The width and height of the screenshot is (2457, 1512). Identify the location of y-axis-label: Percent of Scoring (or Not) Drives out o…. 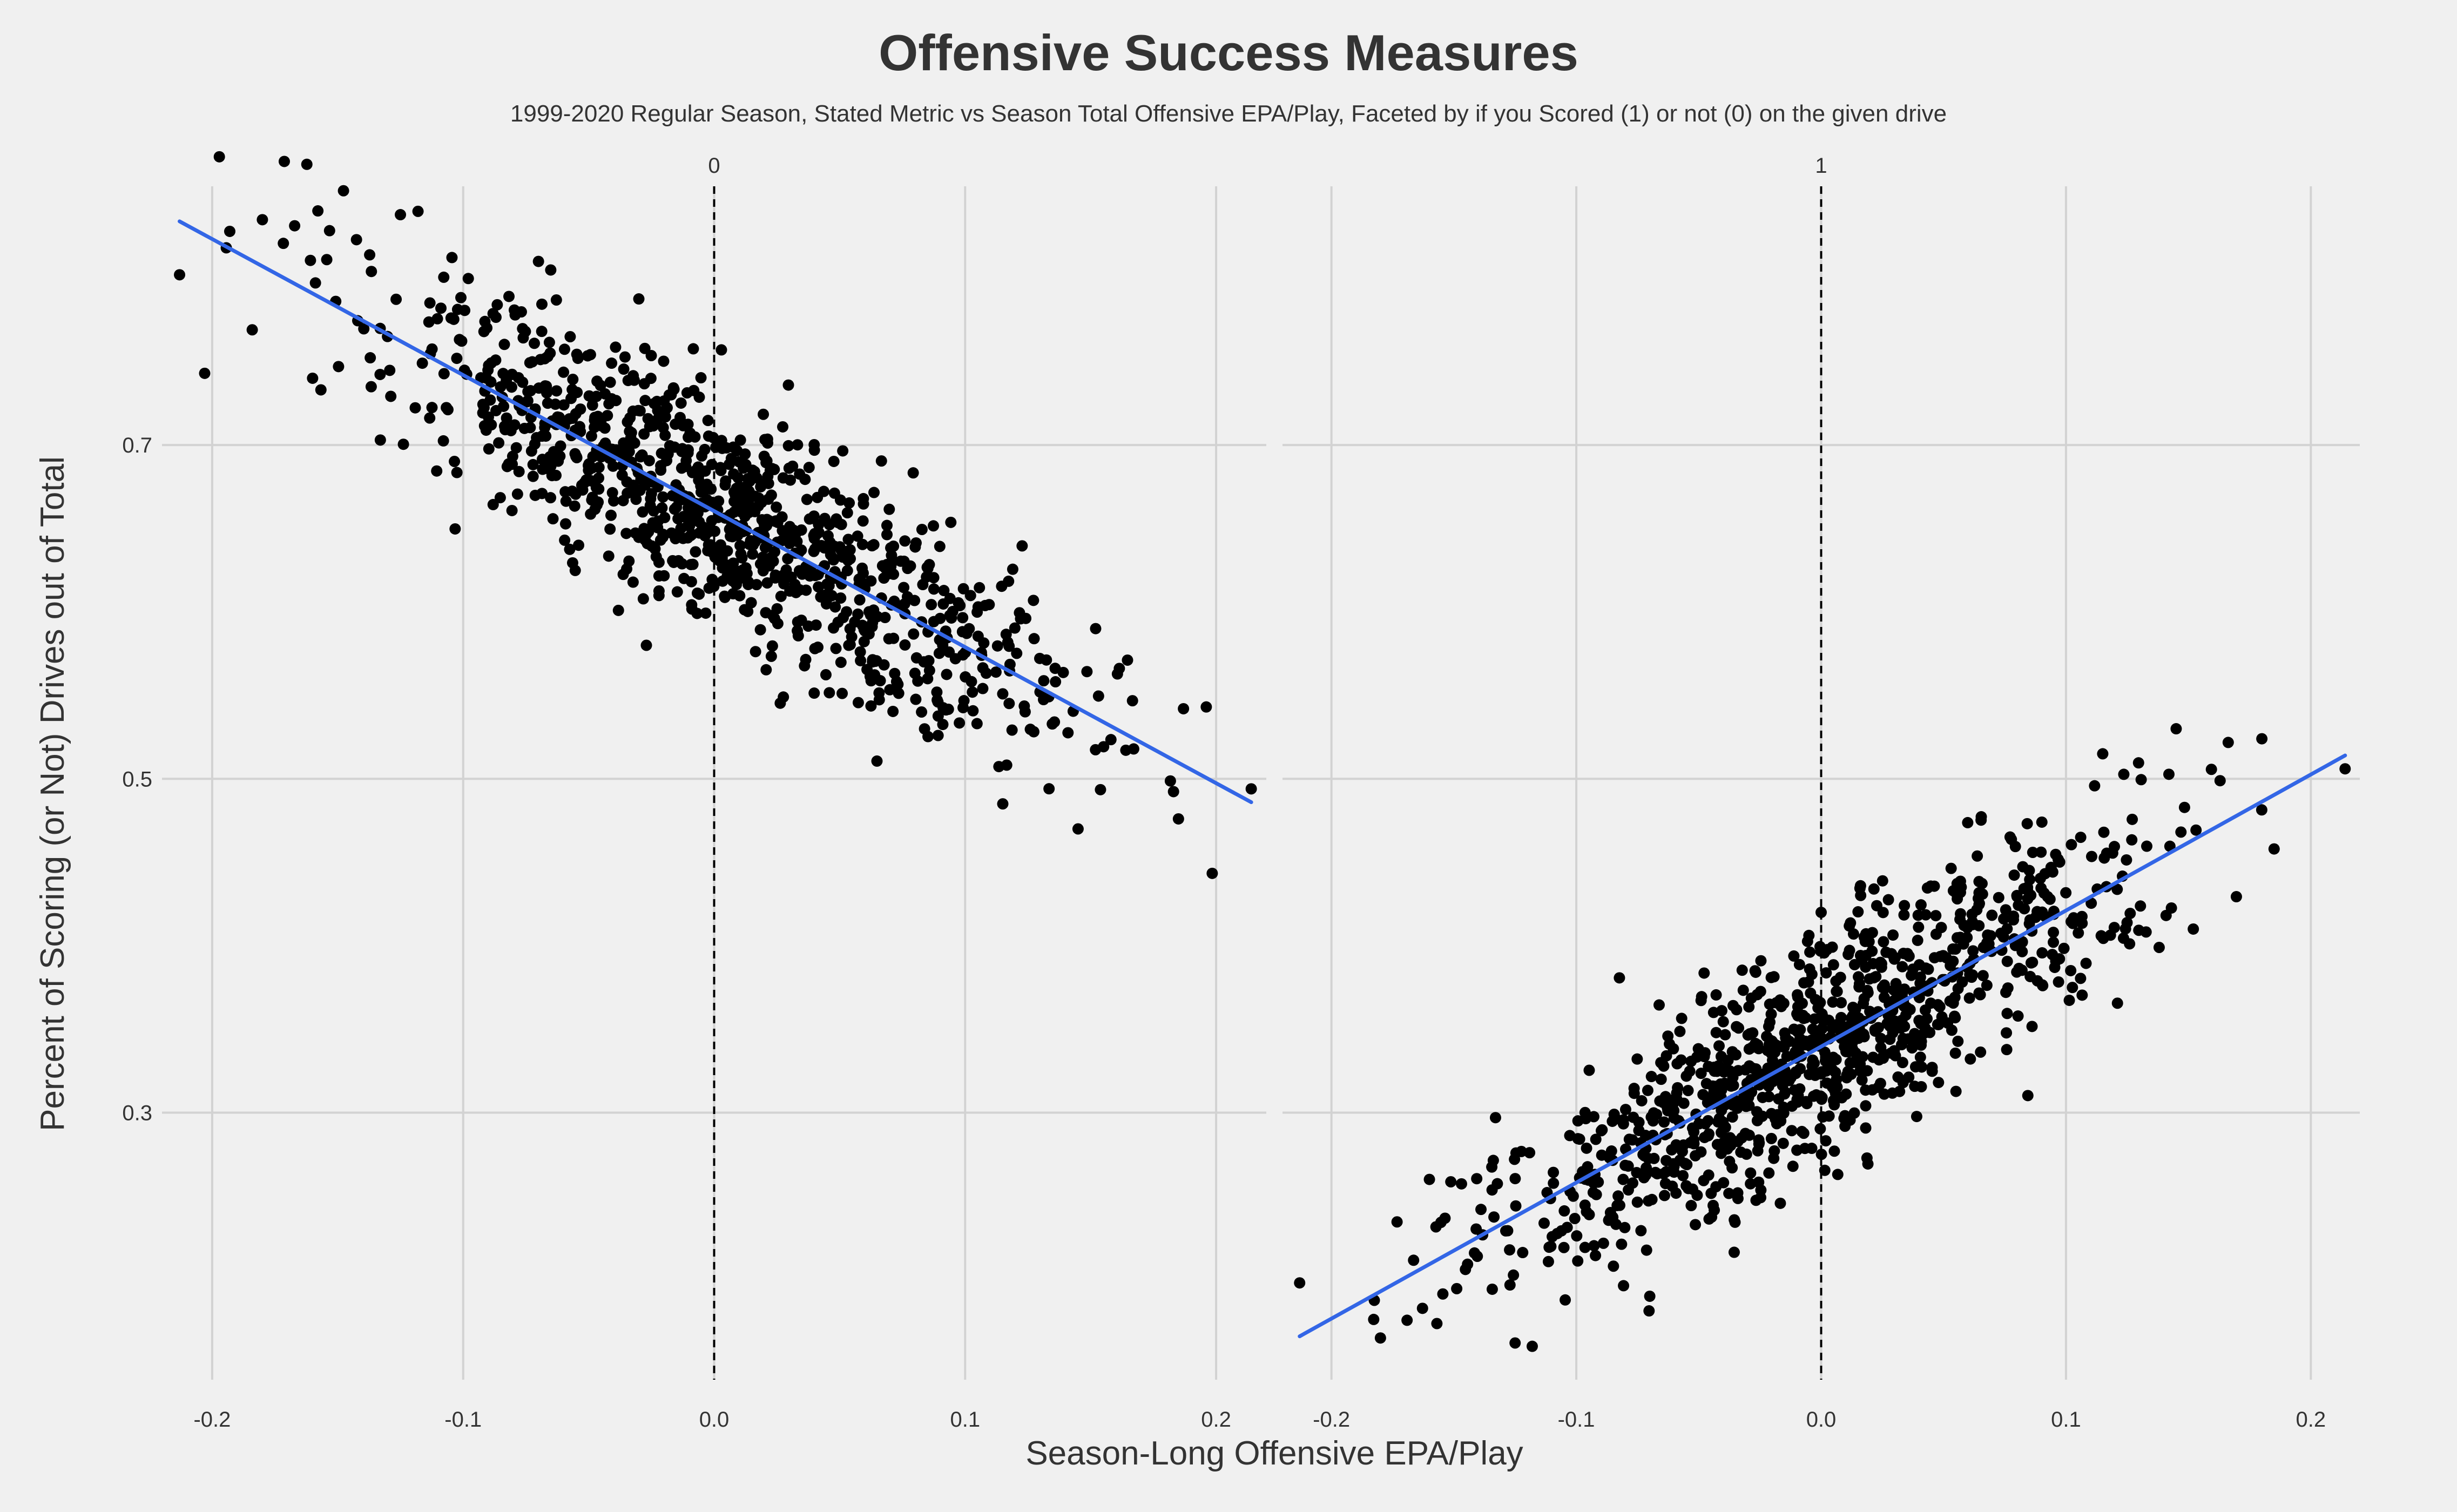
(53, 793).